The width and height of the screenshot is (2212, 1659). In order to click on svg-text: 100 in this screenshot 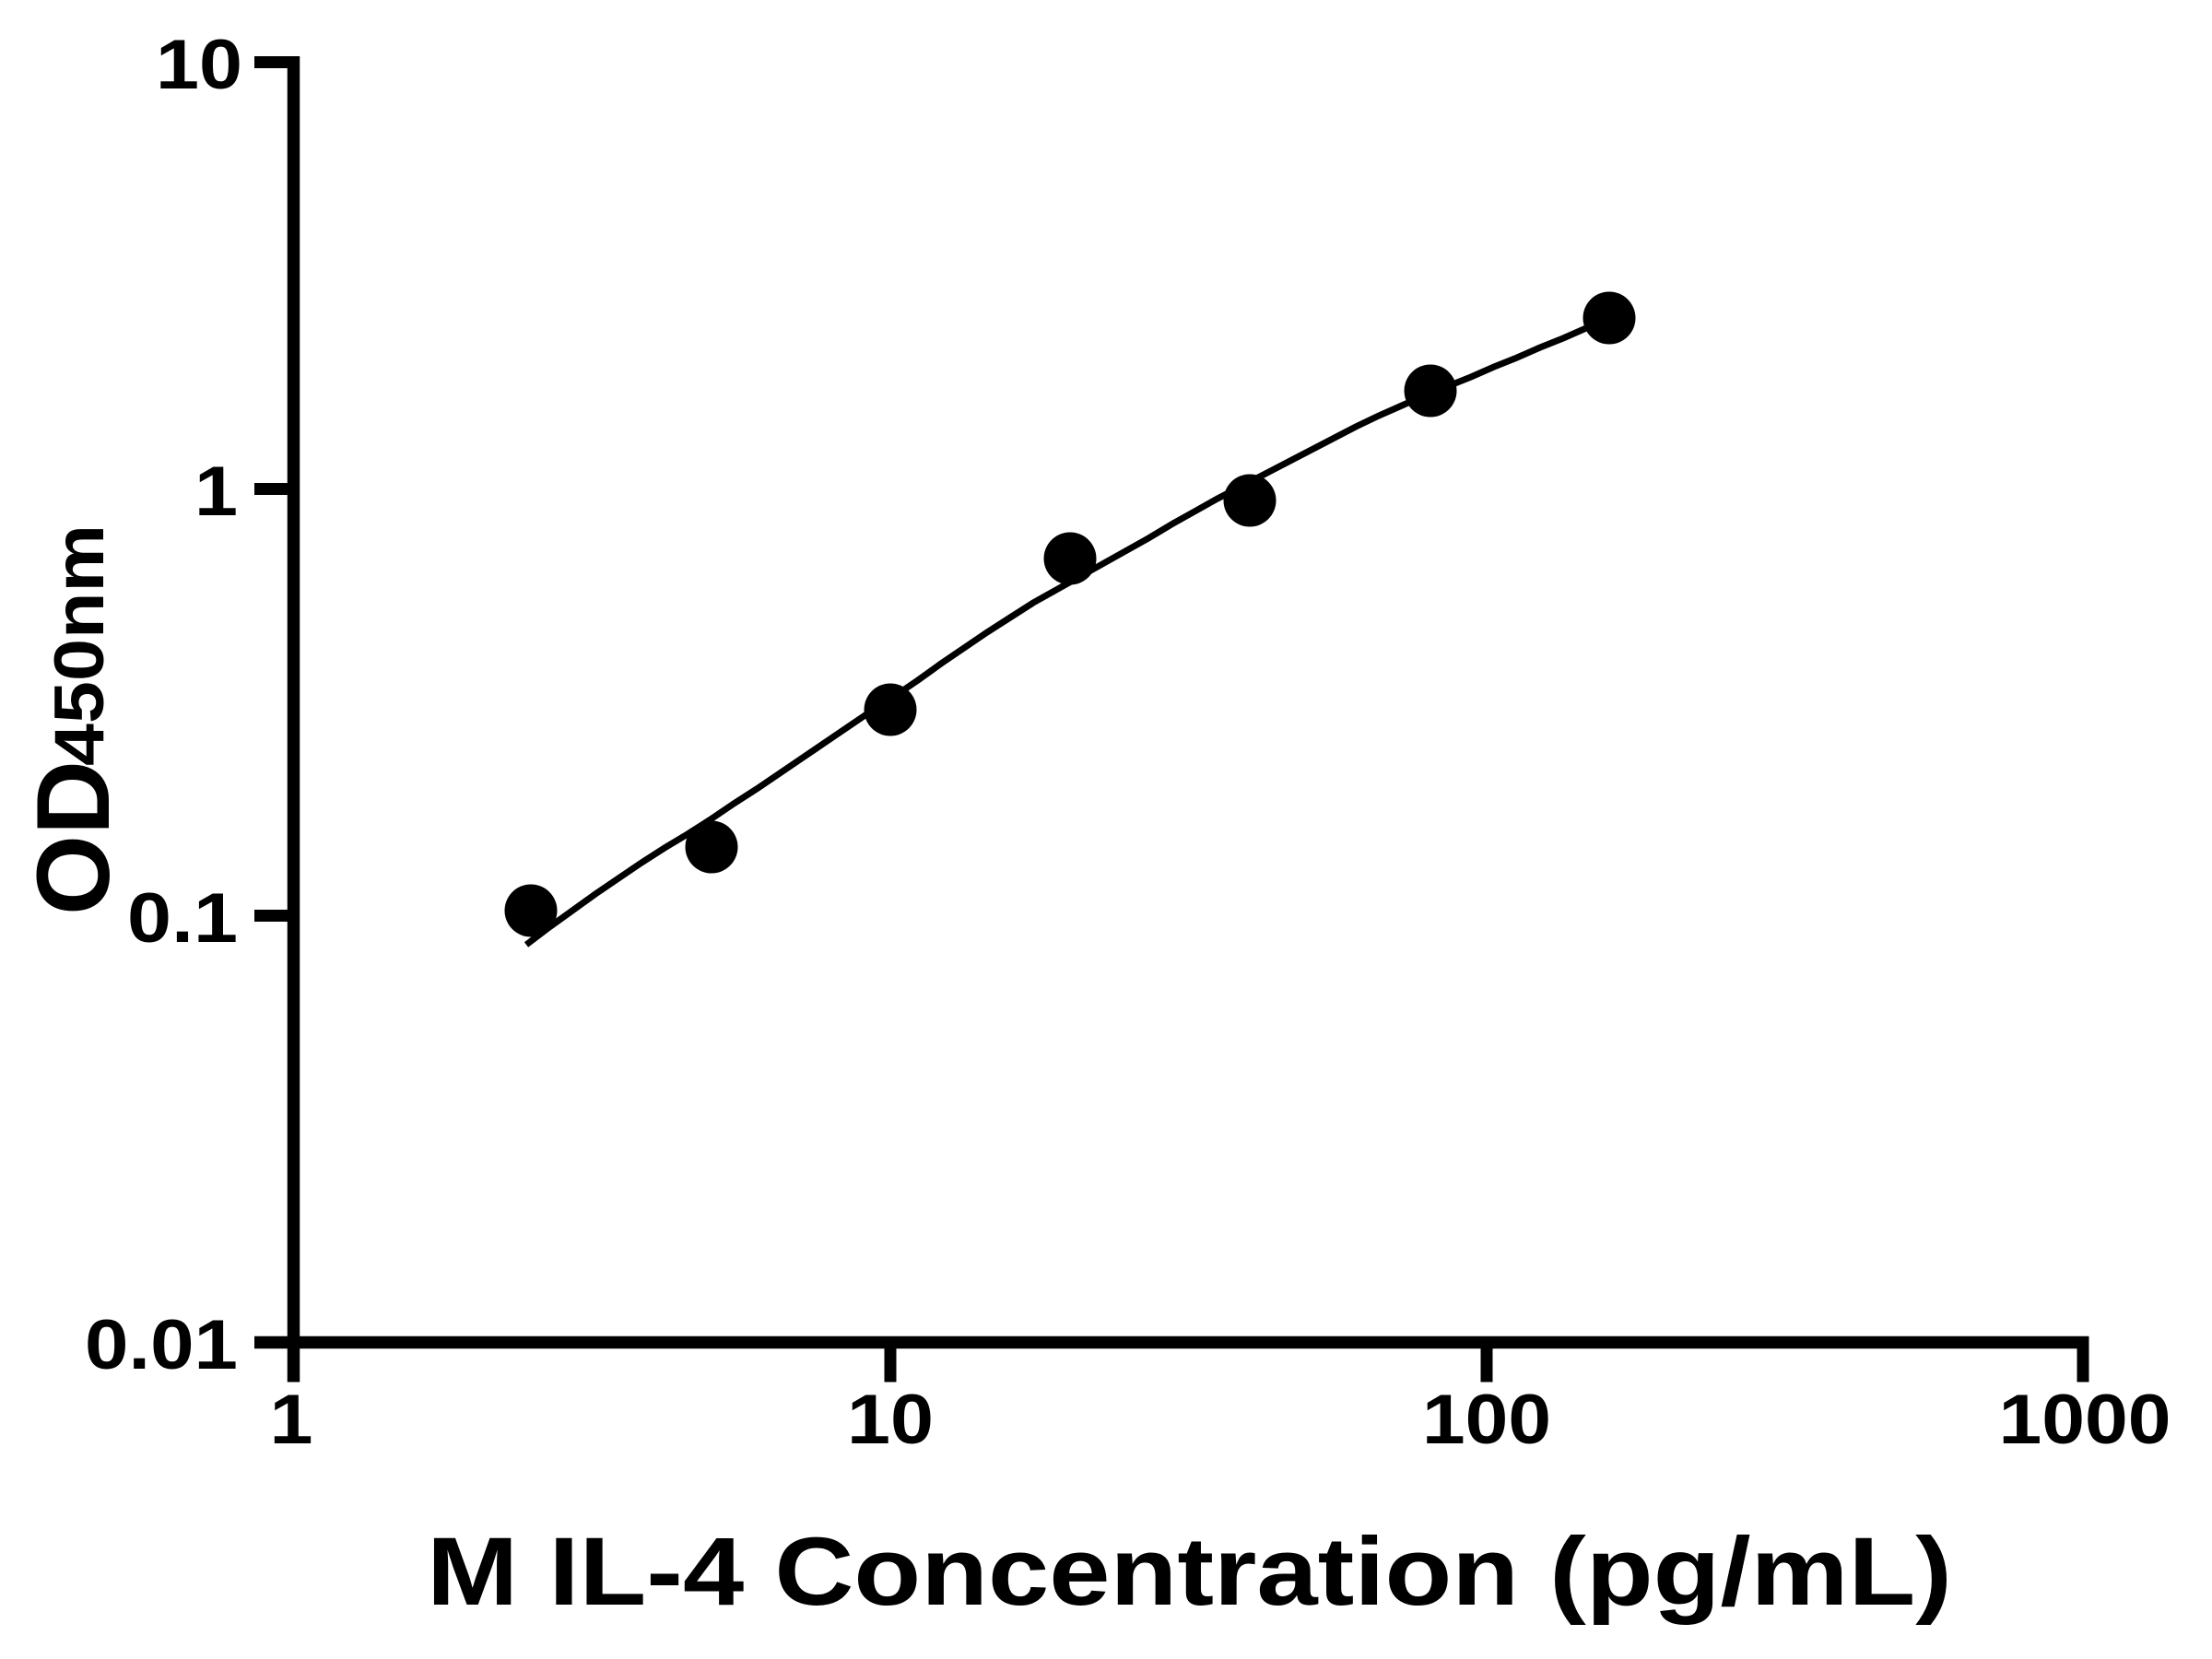, I will do `click(1486, 1420)`.